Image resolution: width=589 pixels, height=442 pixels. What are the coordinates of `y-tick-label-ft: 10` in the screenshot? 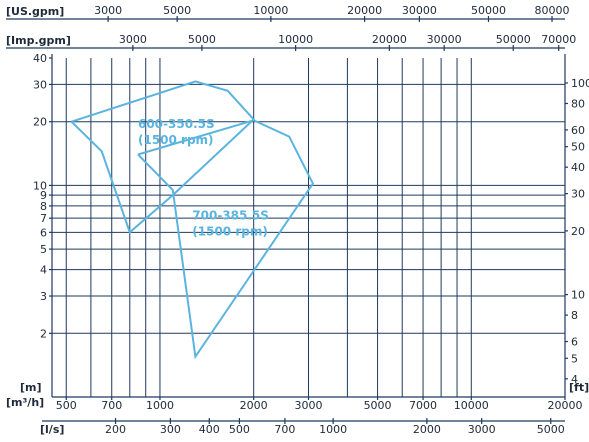 It's located at (578, 295).